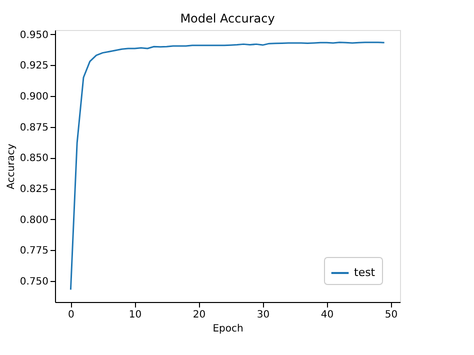 This screenshot has width=474, height=355. Describe the element at coordinates (11, 167) in the screenshot. I see `y-axis-title: Accuracy` at that location.